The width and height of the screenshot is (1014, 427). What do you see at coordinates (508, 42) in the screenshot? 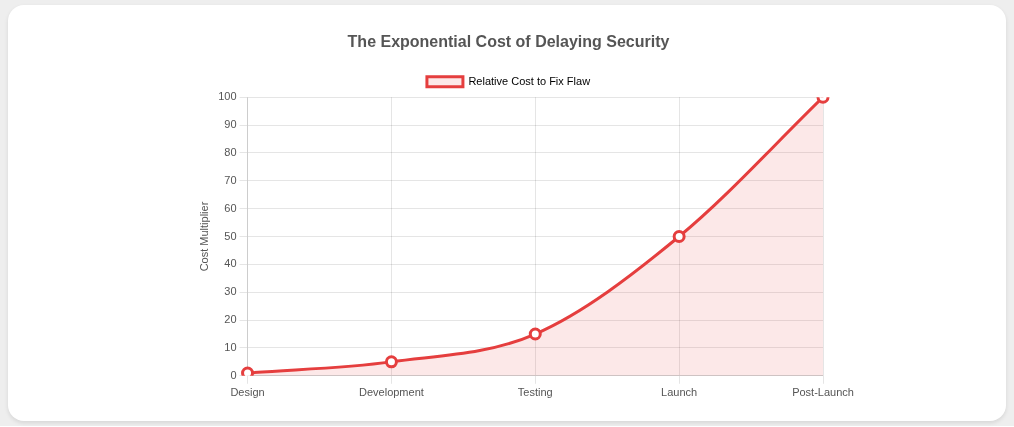
I see `chart-title: The Exponential Cost of Delaying Security` at bounding box center [508, 42].